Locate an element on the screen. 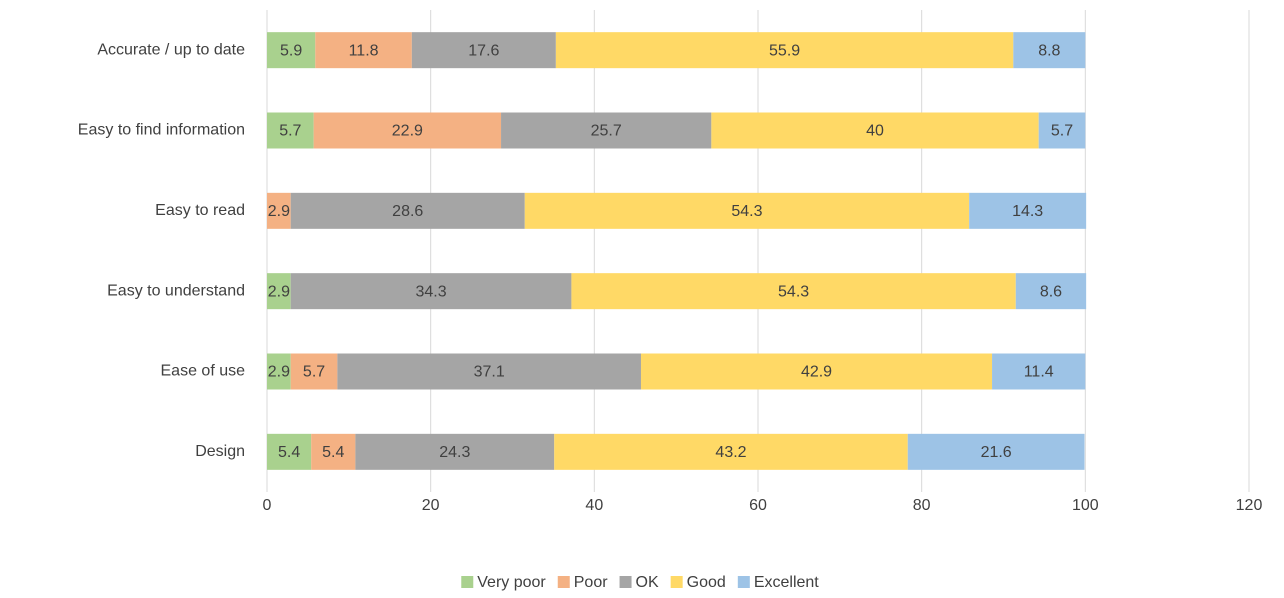  data-label: 14.3 is located at coordinates (1027, 211).